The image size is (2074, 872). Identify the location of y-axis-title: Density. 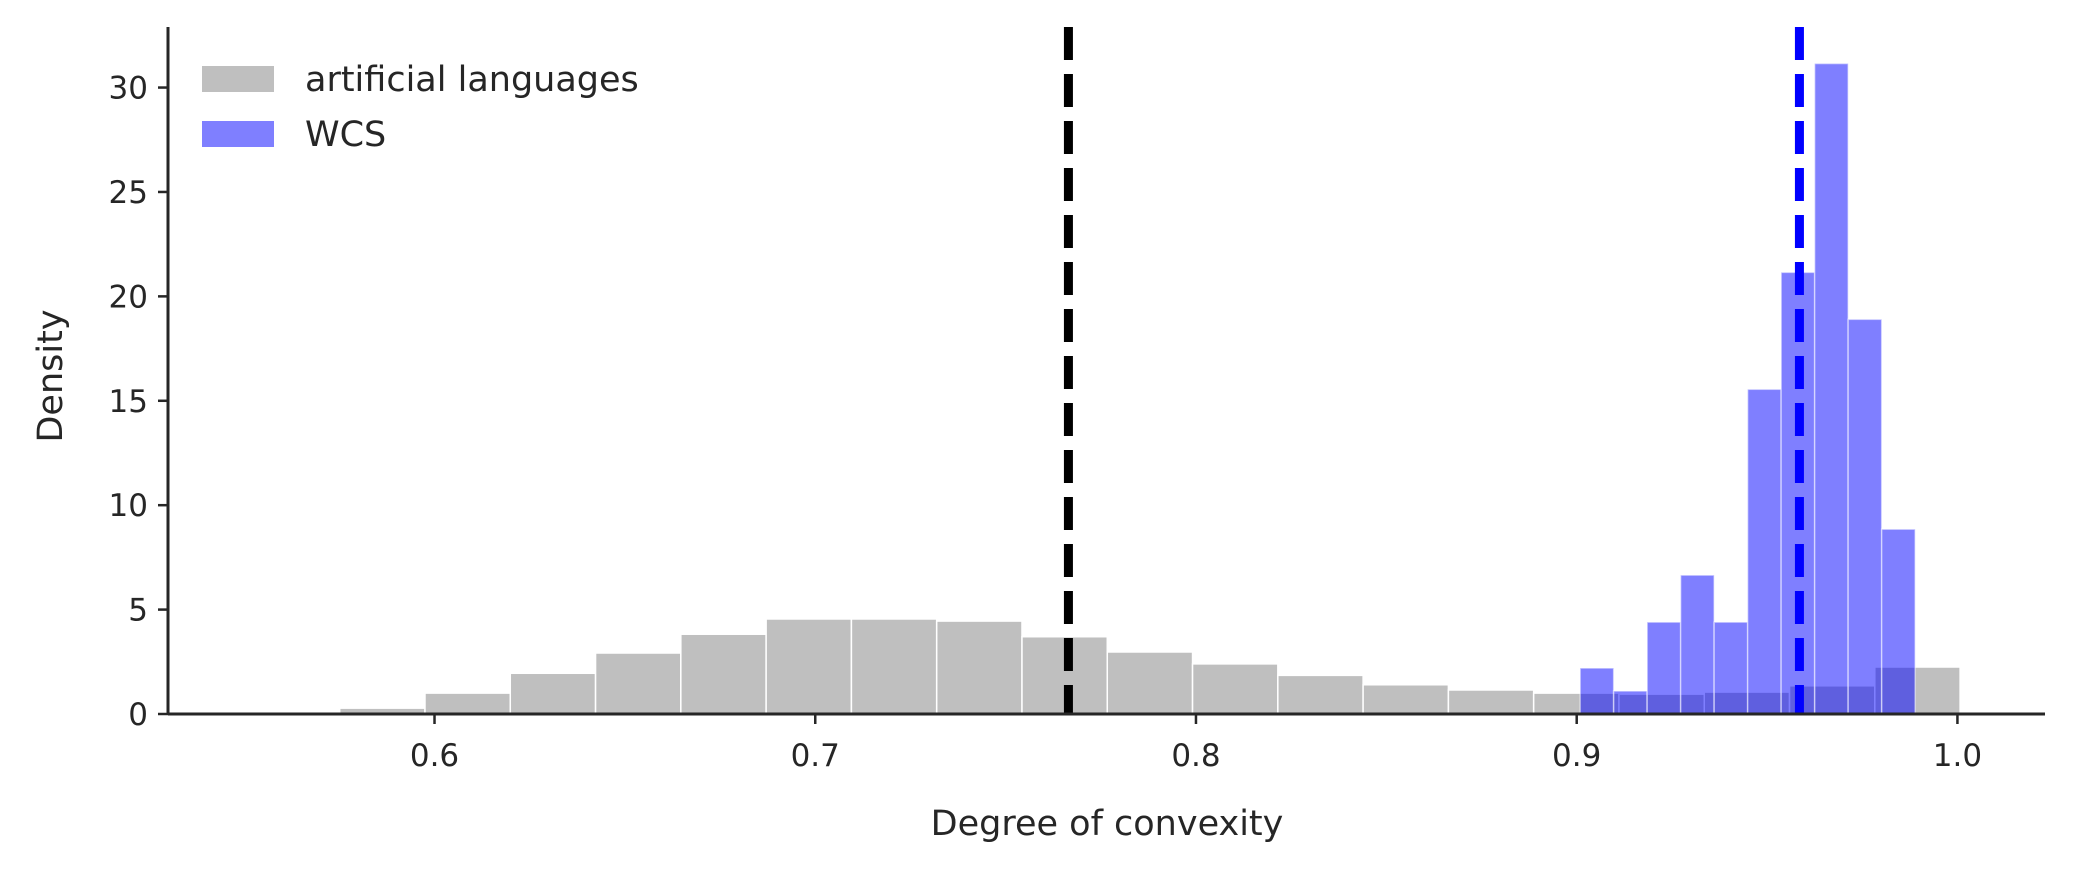
(51, 375).